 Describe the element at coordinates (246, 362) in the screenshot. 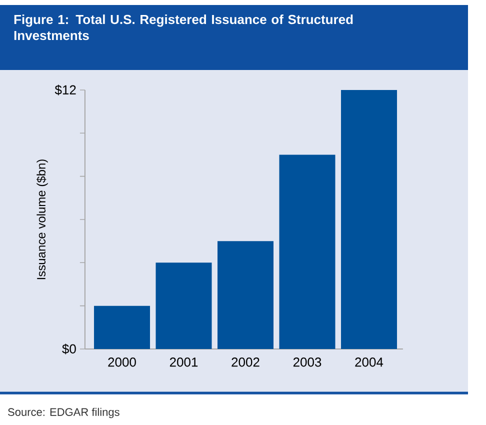

I see `x-tick-label: 2002` at that location.